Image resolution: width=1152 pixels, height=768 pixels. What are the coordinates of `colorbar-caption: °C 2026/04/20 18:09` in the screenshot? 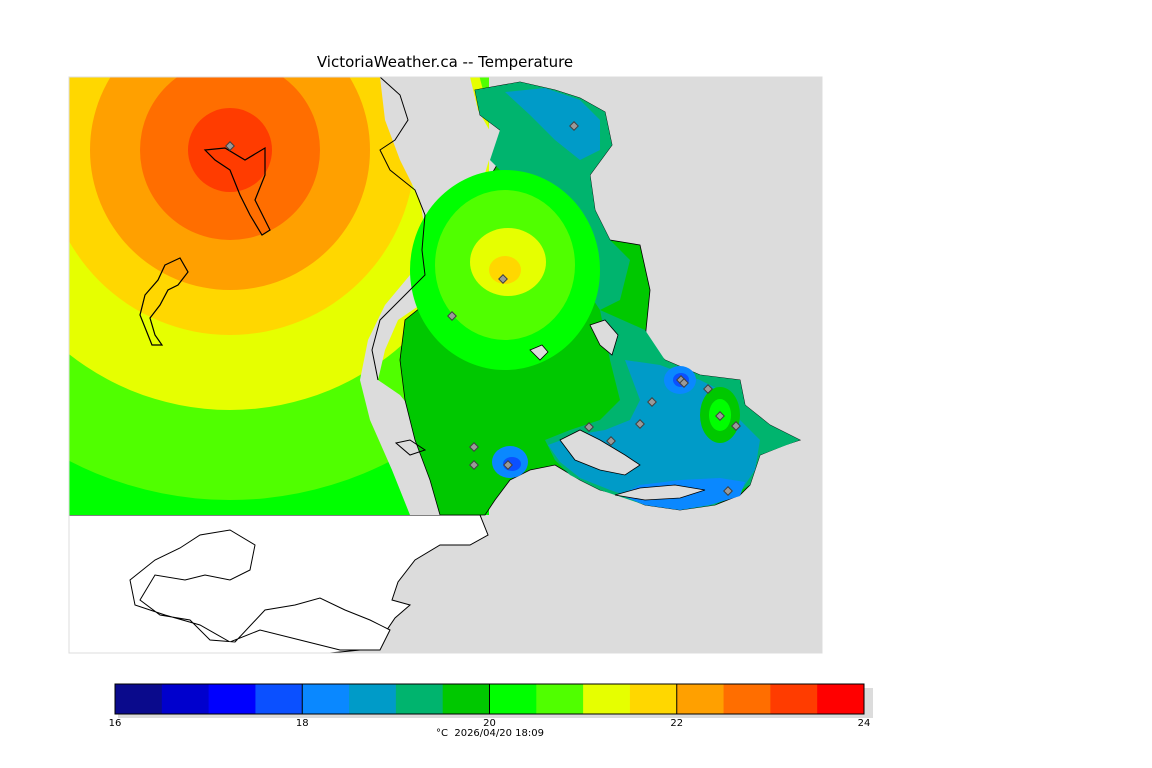 It's located at (490, 733).